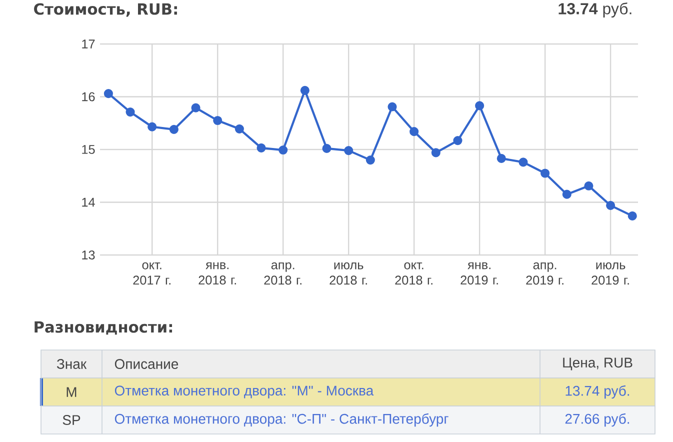 The height and width of the screenshot is (442, 673). Describe the element at coordinates (88, 44) in the screenshot. I see `y-tick-label: 17` at that location.